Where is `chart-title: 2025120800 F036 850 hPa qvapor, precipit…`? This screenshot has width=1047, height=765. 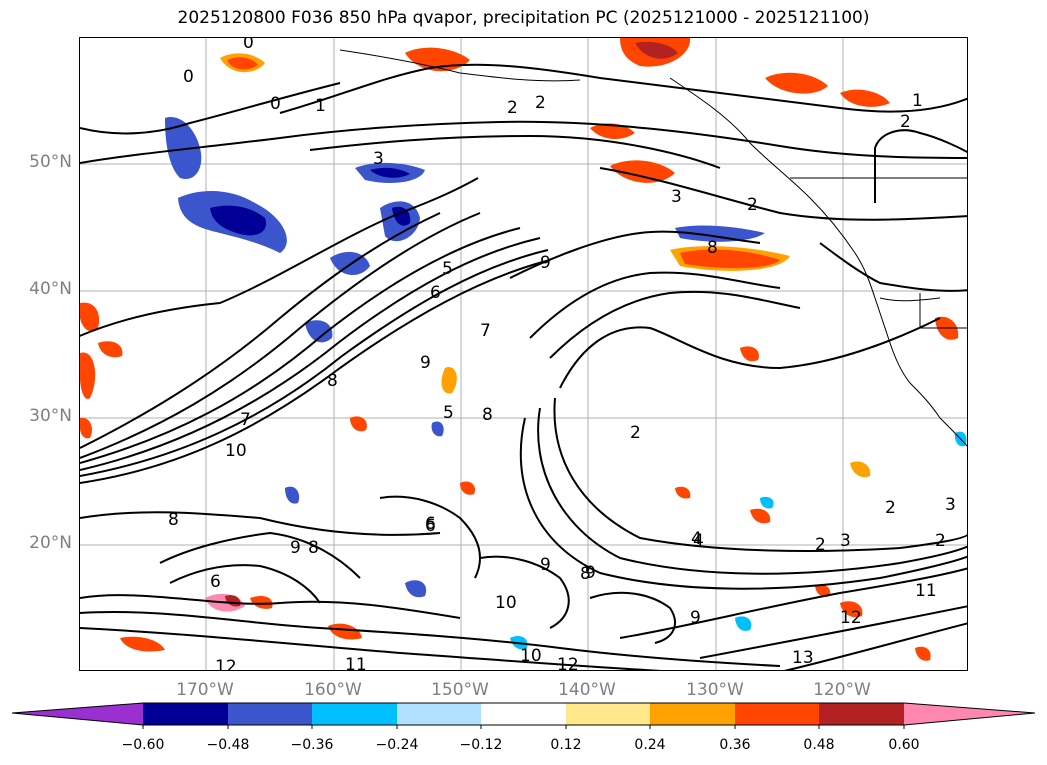 chart-title: 2025120800 F036 850 hPa qvapor, precipit… is located at coordinates (523, 18).